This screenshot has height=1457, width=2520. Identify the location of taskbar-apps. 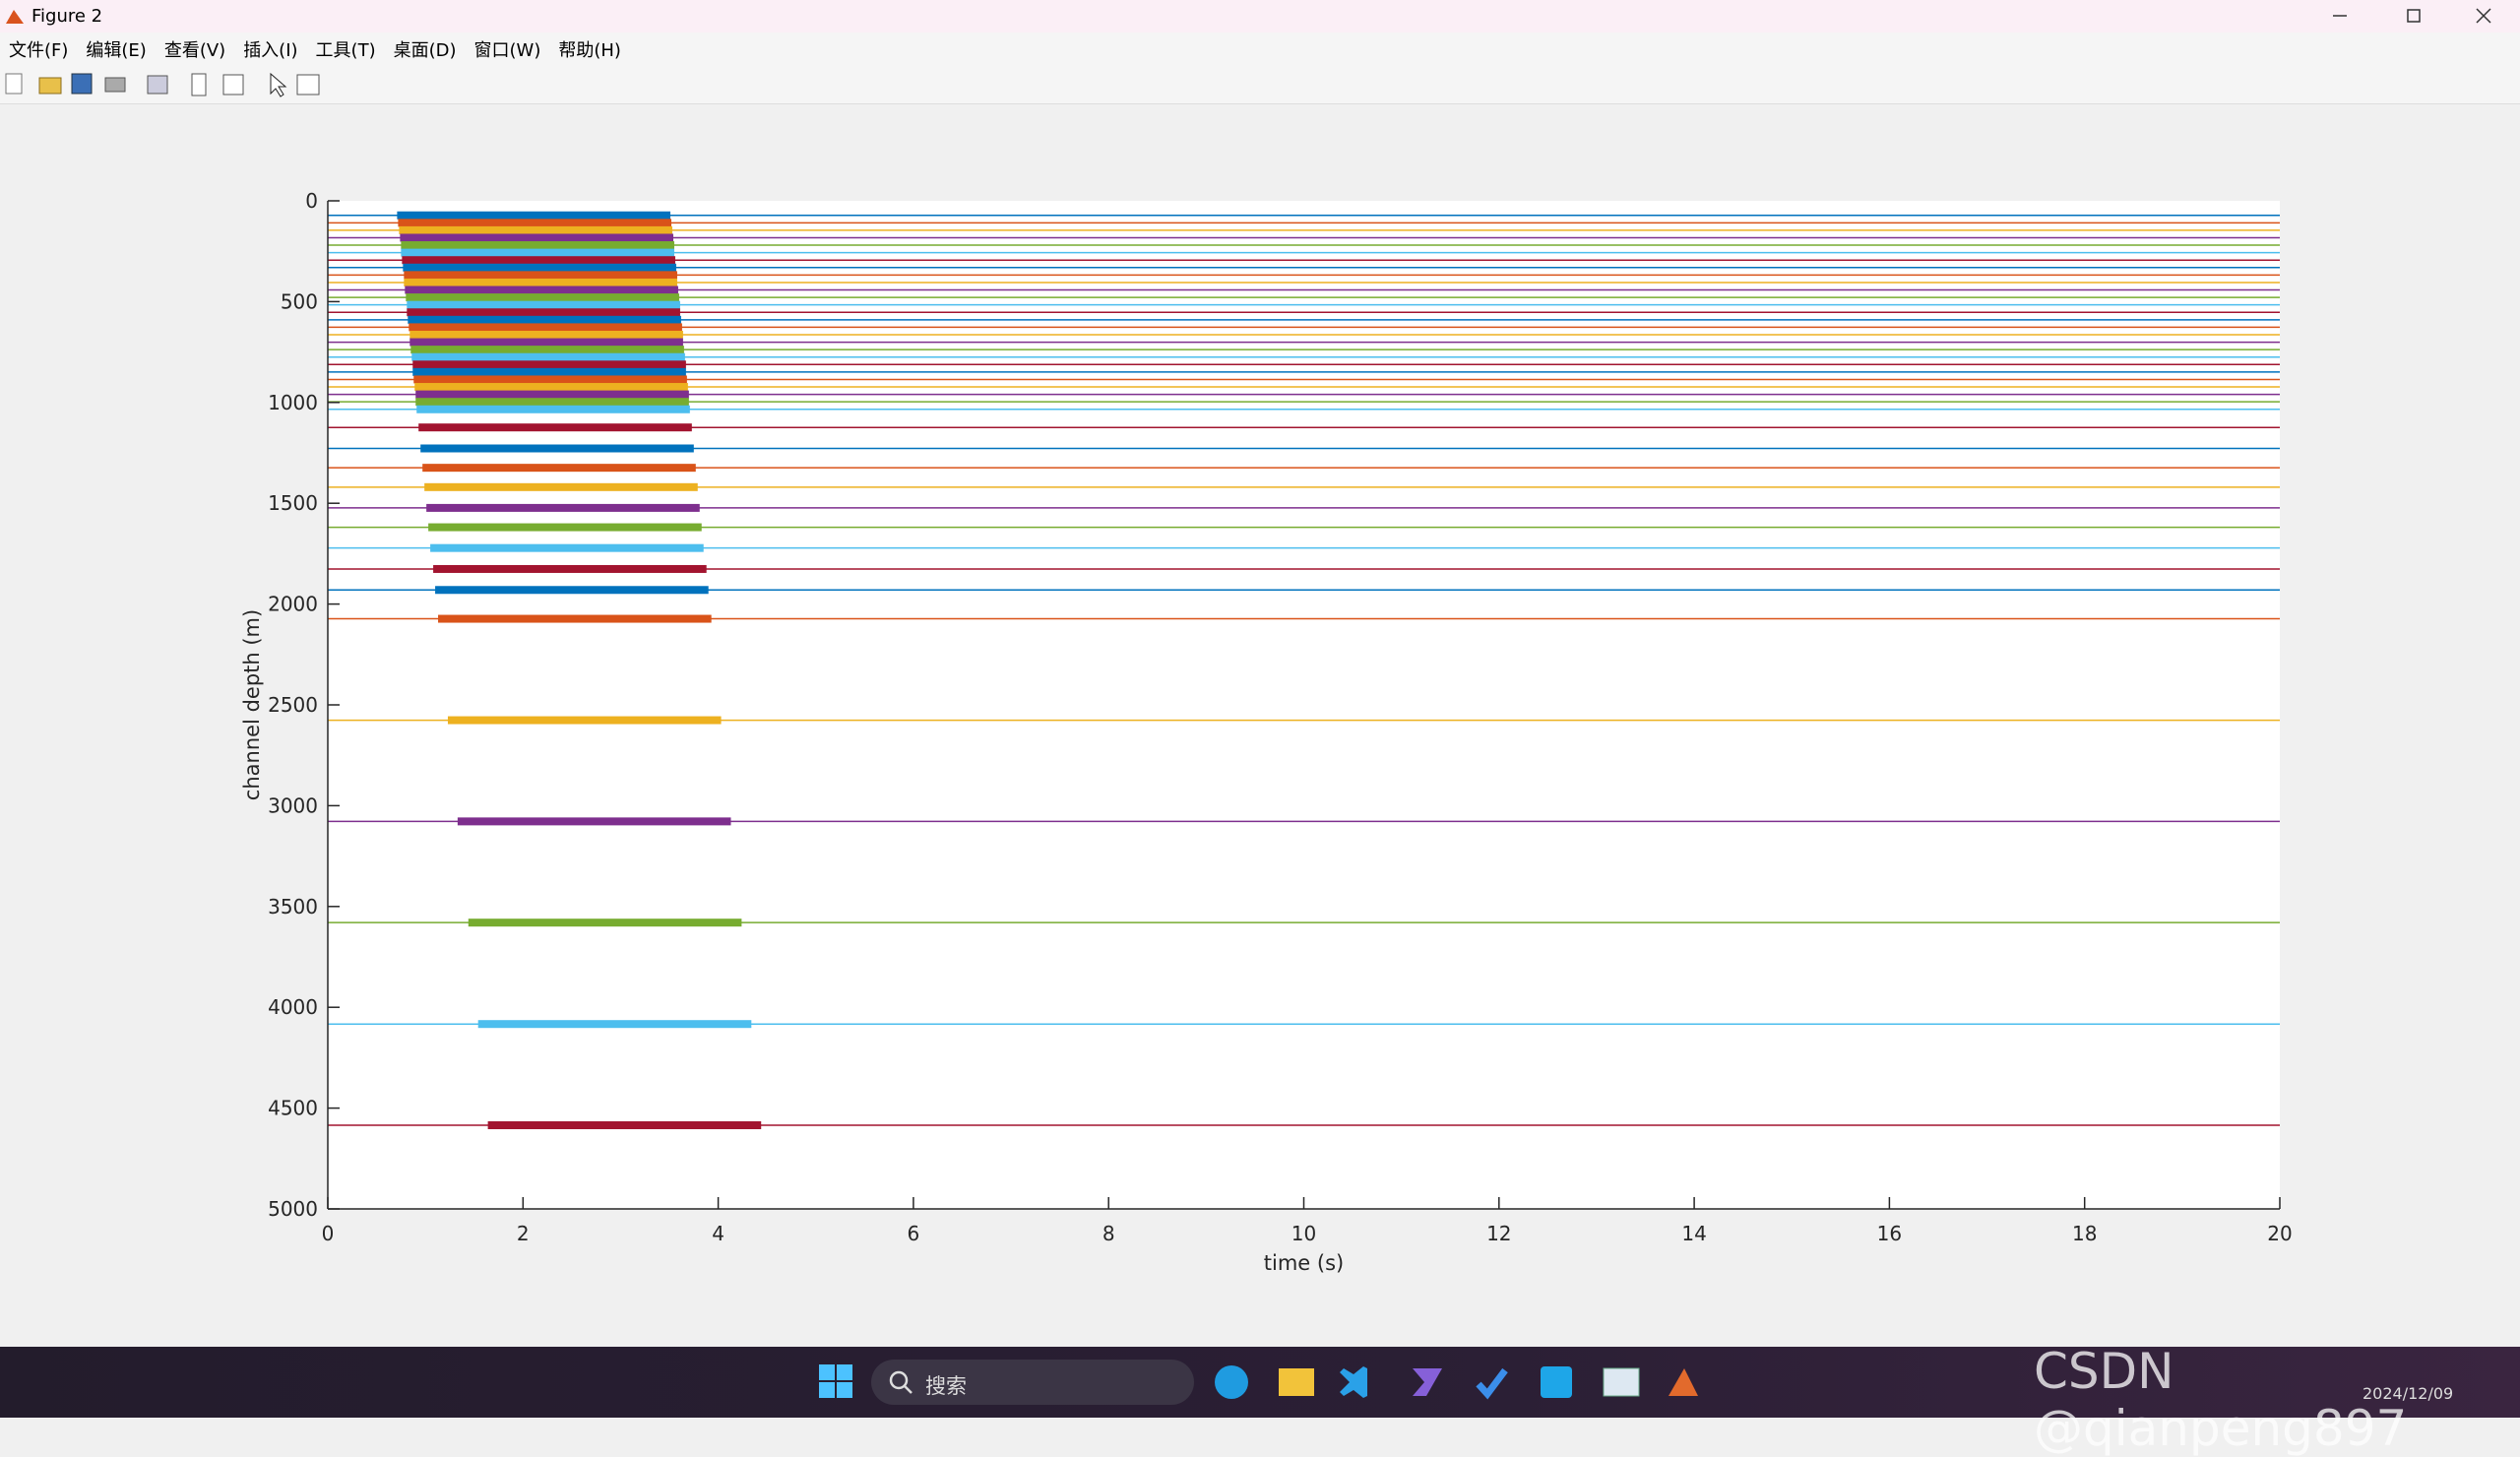
(1462, 1382).